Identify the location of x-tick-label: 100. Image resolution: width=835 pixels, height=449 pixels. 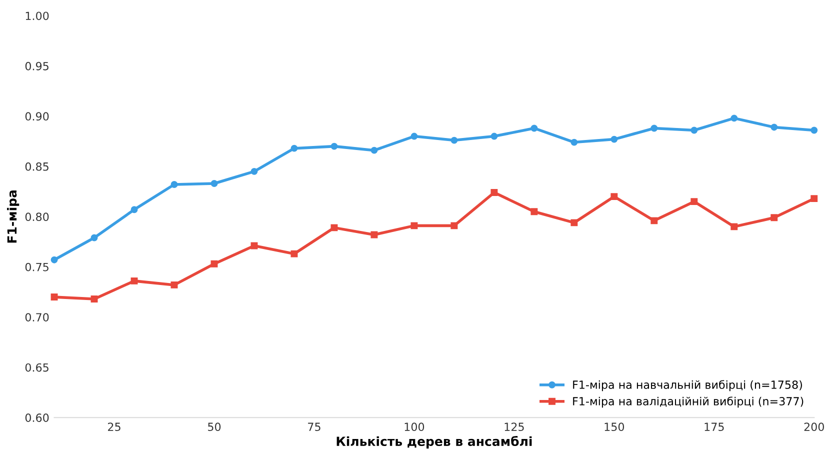
(414, 427).